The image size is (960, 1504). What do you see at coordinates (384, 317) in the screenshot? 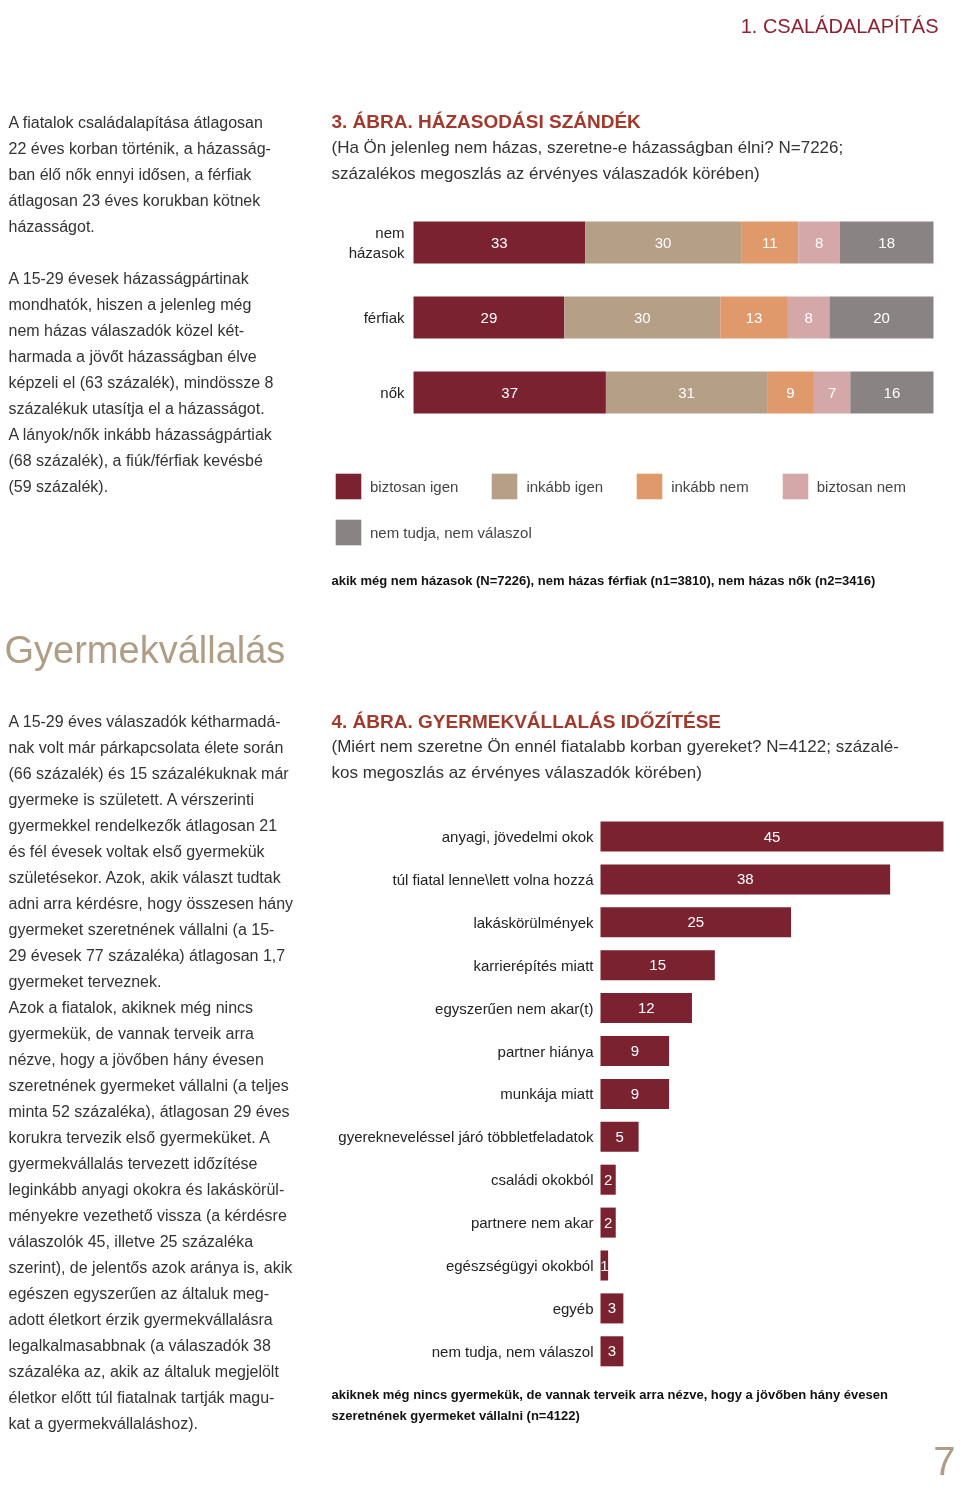
I see `y-tick-label: férfiak` at bounding box center [384, 317].